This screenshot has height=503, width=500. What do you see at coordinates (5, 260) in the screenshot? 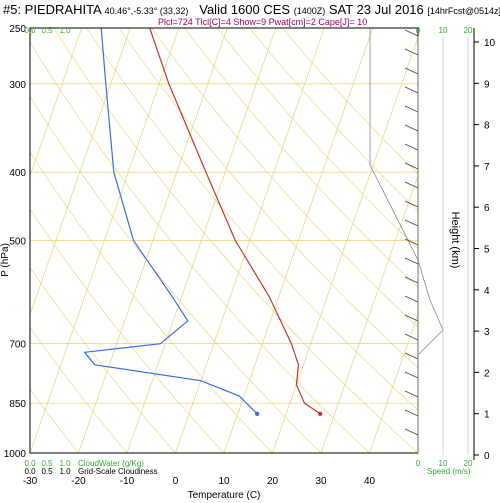
I see `pressure-axis-label: P (hPa)` at bounding box center [5, 260].